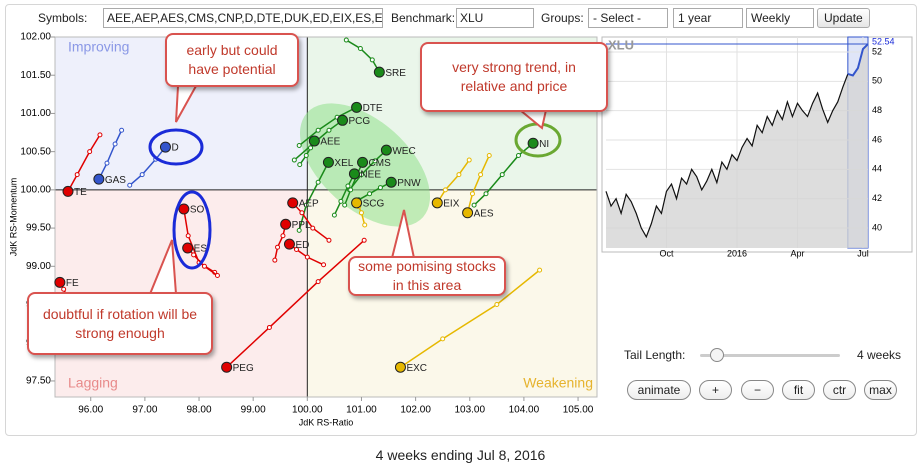  What do you see at coordinates (737, 253) in the screenshot?
I see `x-tick-label: 2016` at bounding box center [737, 253].